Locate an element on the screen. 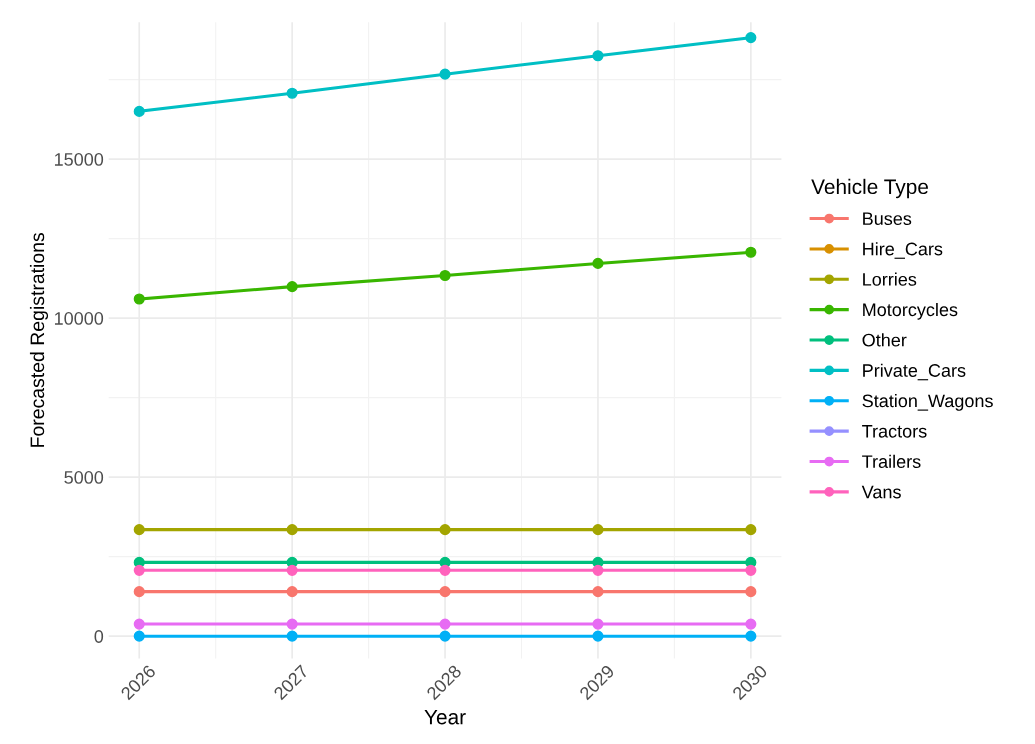 The width and height of the screenshot is (1035, 744). x-axis-title: Year is located at coordinates (445, 717).